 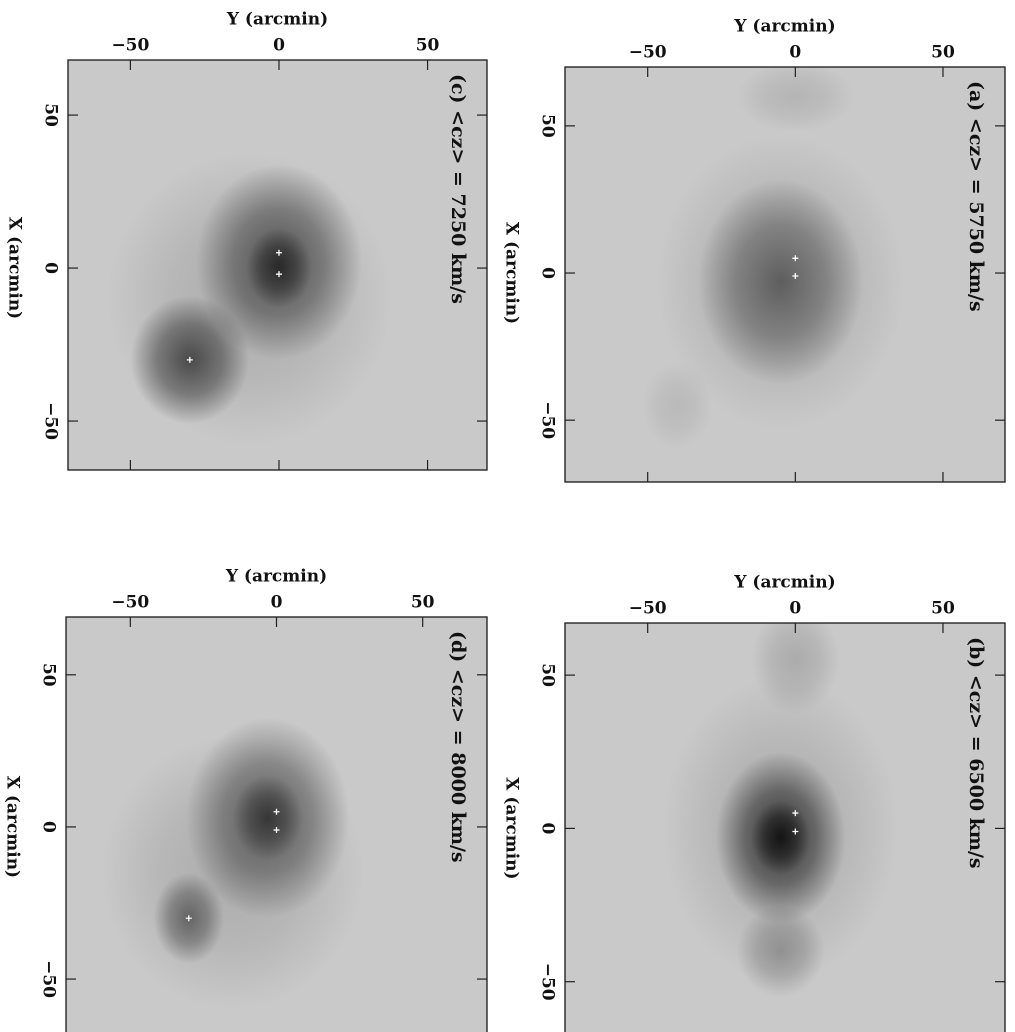 I want to click on panel-title: (a) <cz> = 5750 km/s, so click(x=976, y=196).